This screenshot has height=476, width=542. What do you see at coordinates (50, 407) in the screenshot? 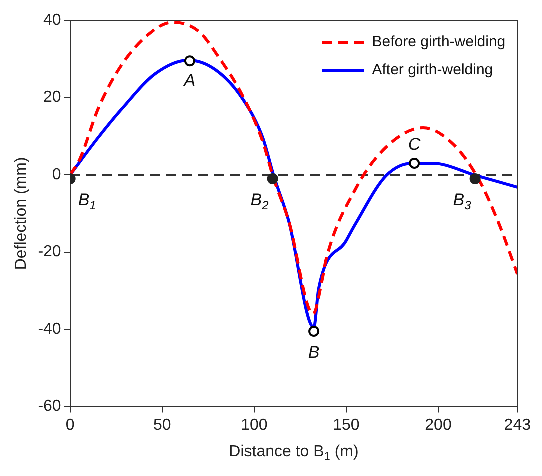
I see `y-tick-label: -60` at bounding box center [50, 407].